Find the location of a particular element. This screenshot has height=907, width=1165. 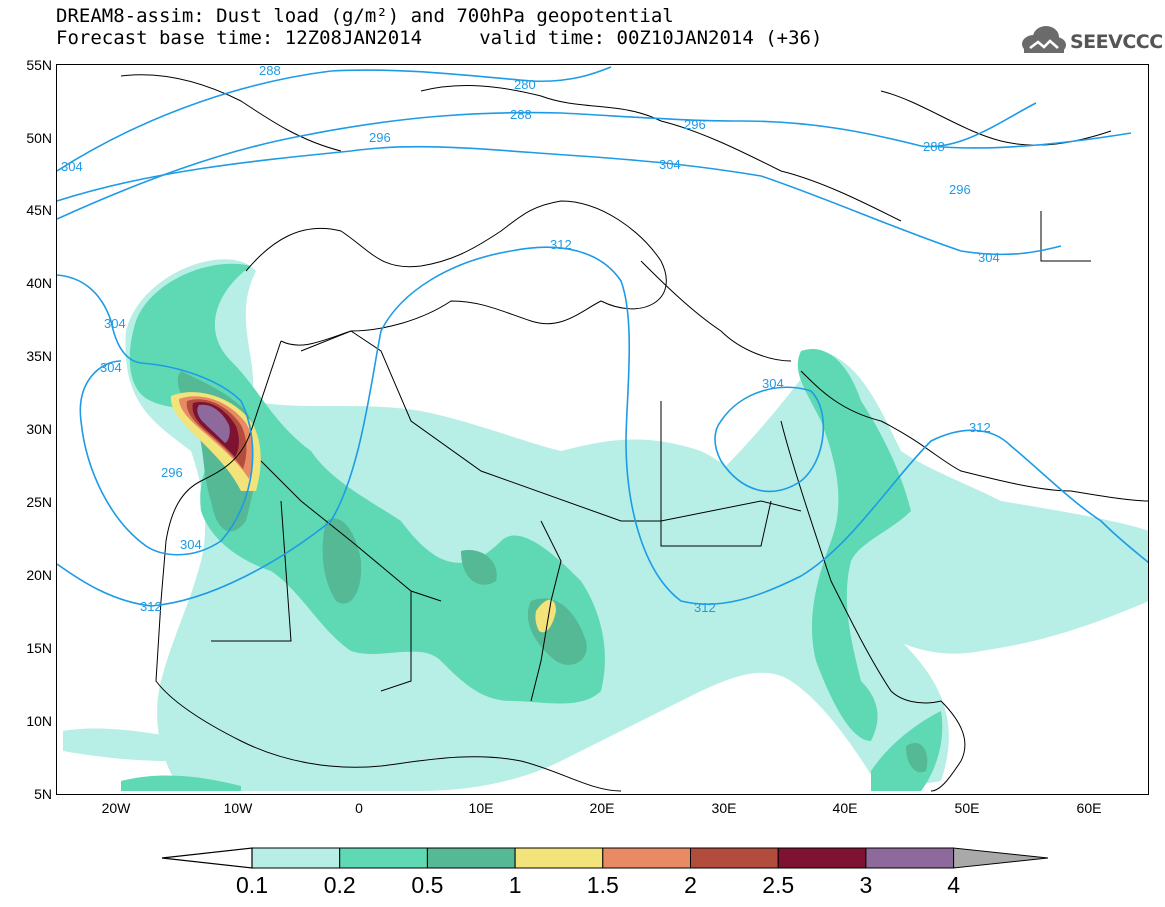

lon-label-20w: 20W is located at coordinates (116, 808).